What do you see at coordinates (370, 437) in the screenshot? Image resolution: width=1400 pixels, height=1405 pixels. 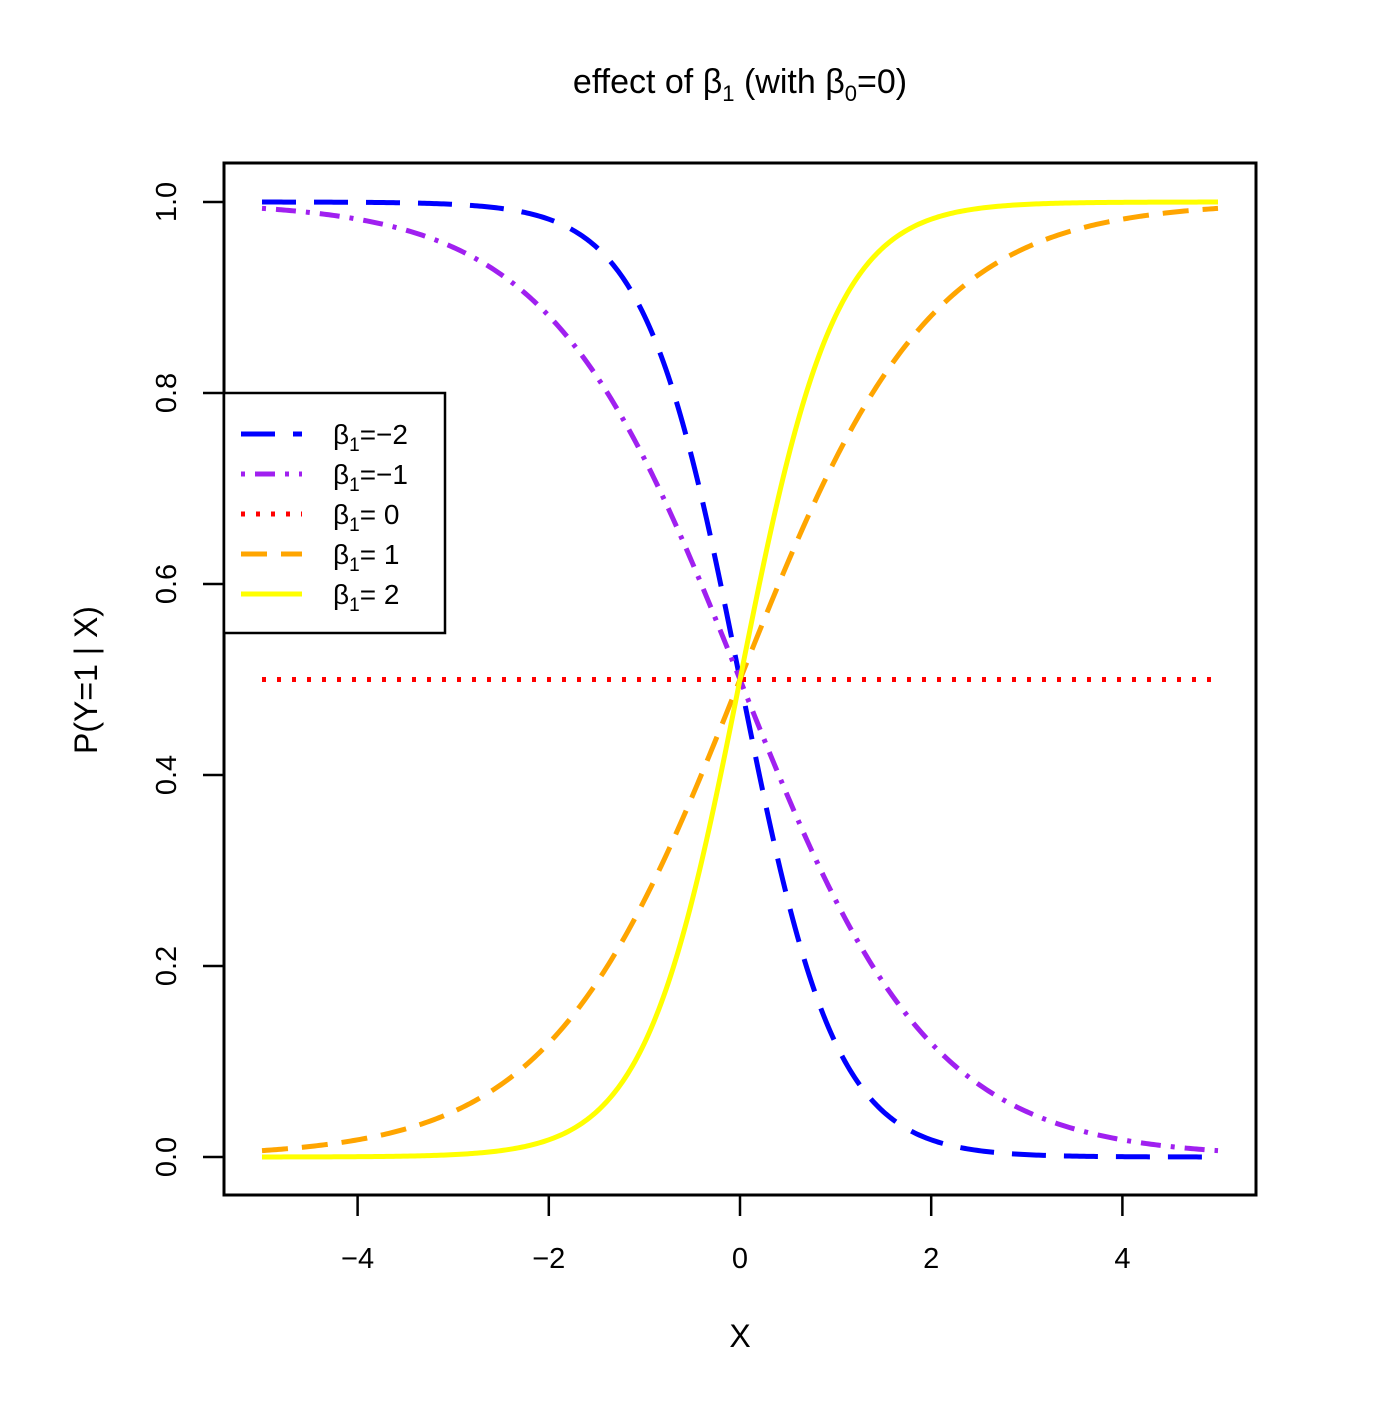 I see `legend-label: β1=−2` at bounding box center [370, 437].